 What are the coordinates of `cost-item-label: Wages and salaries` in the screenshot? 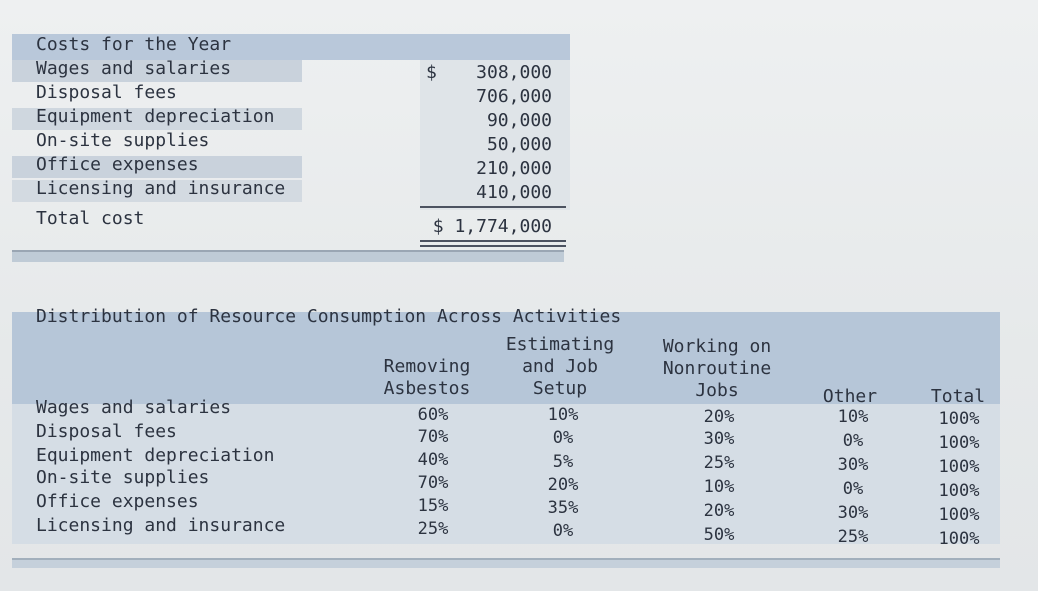 It's located at (134, 68).